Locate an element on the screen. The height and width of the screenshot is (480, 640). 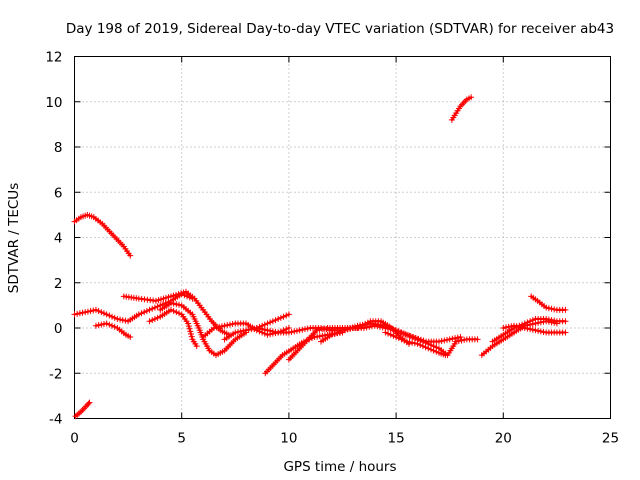
y-tick-label: 4 is located at coordinates (58, 239).